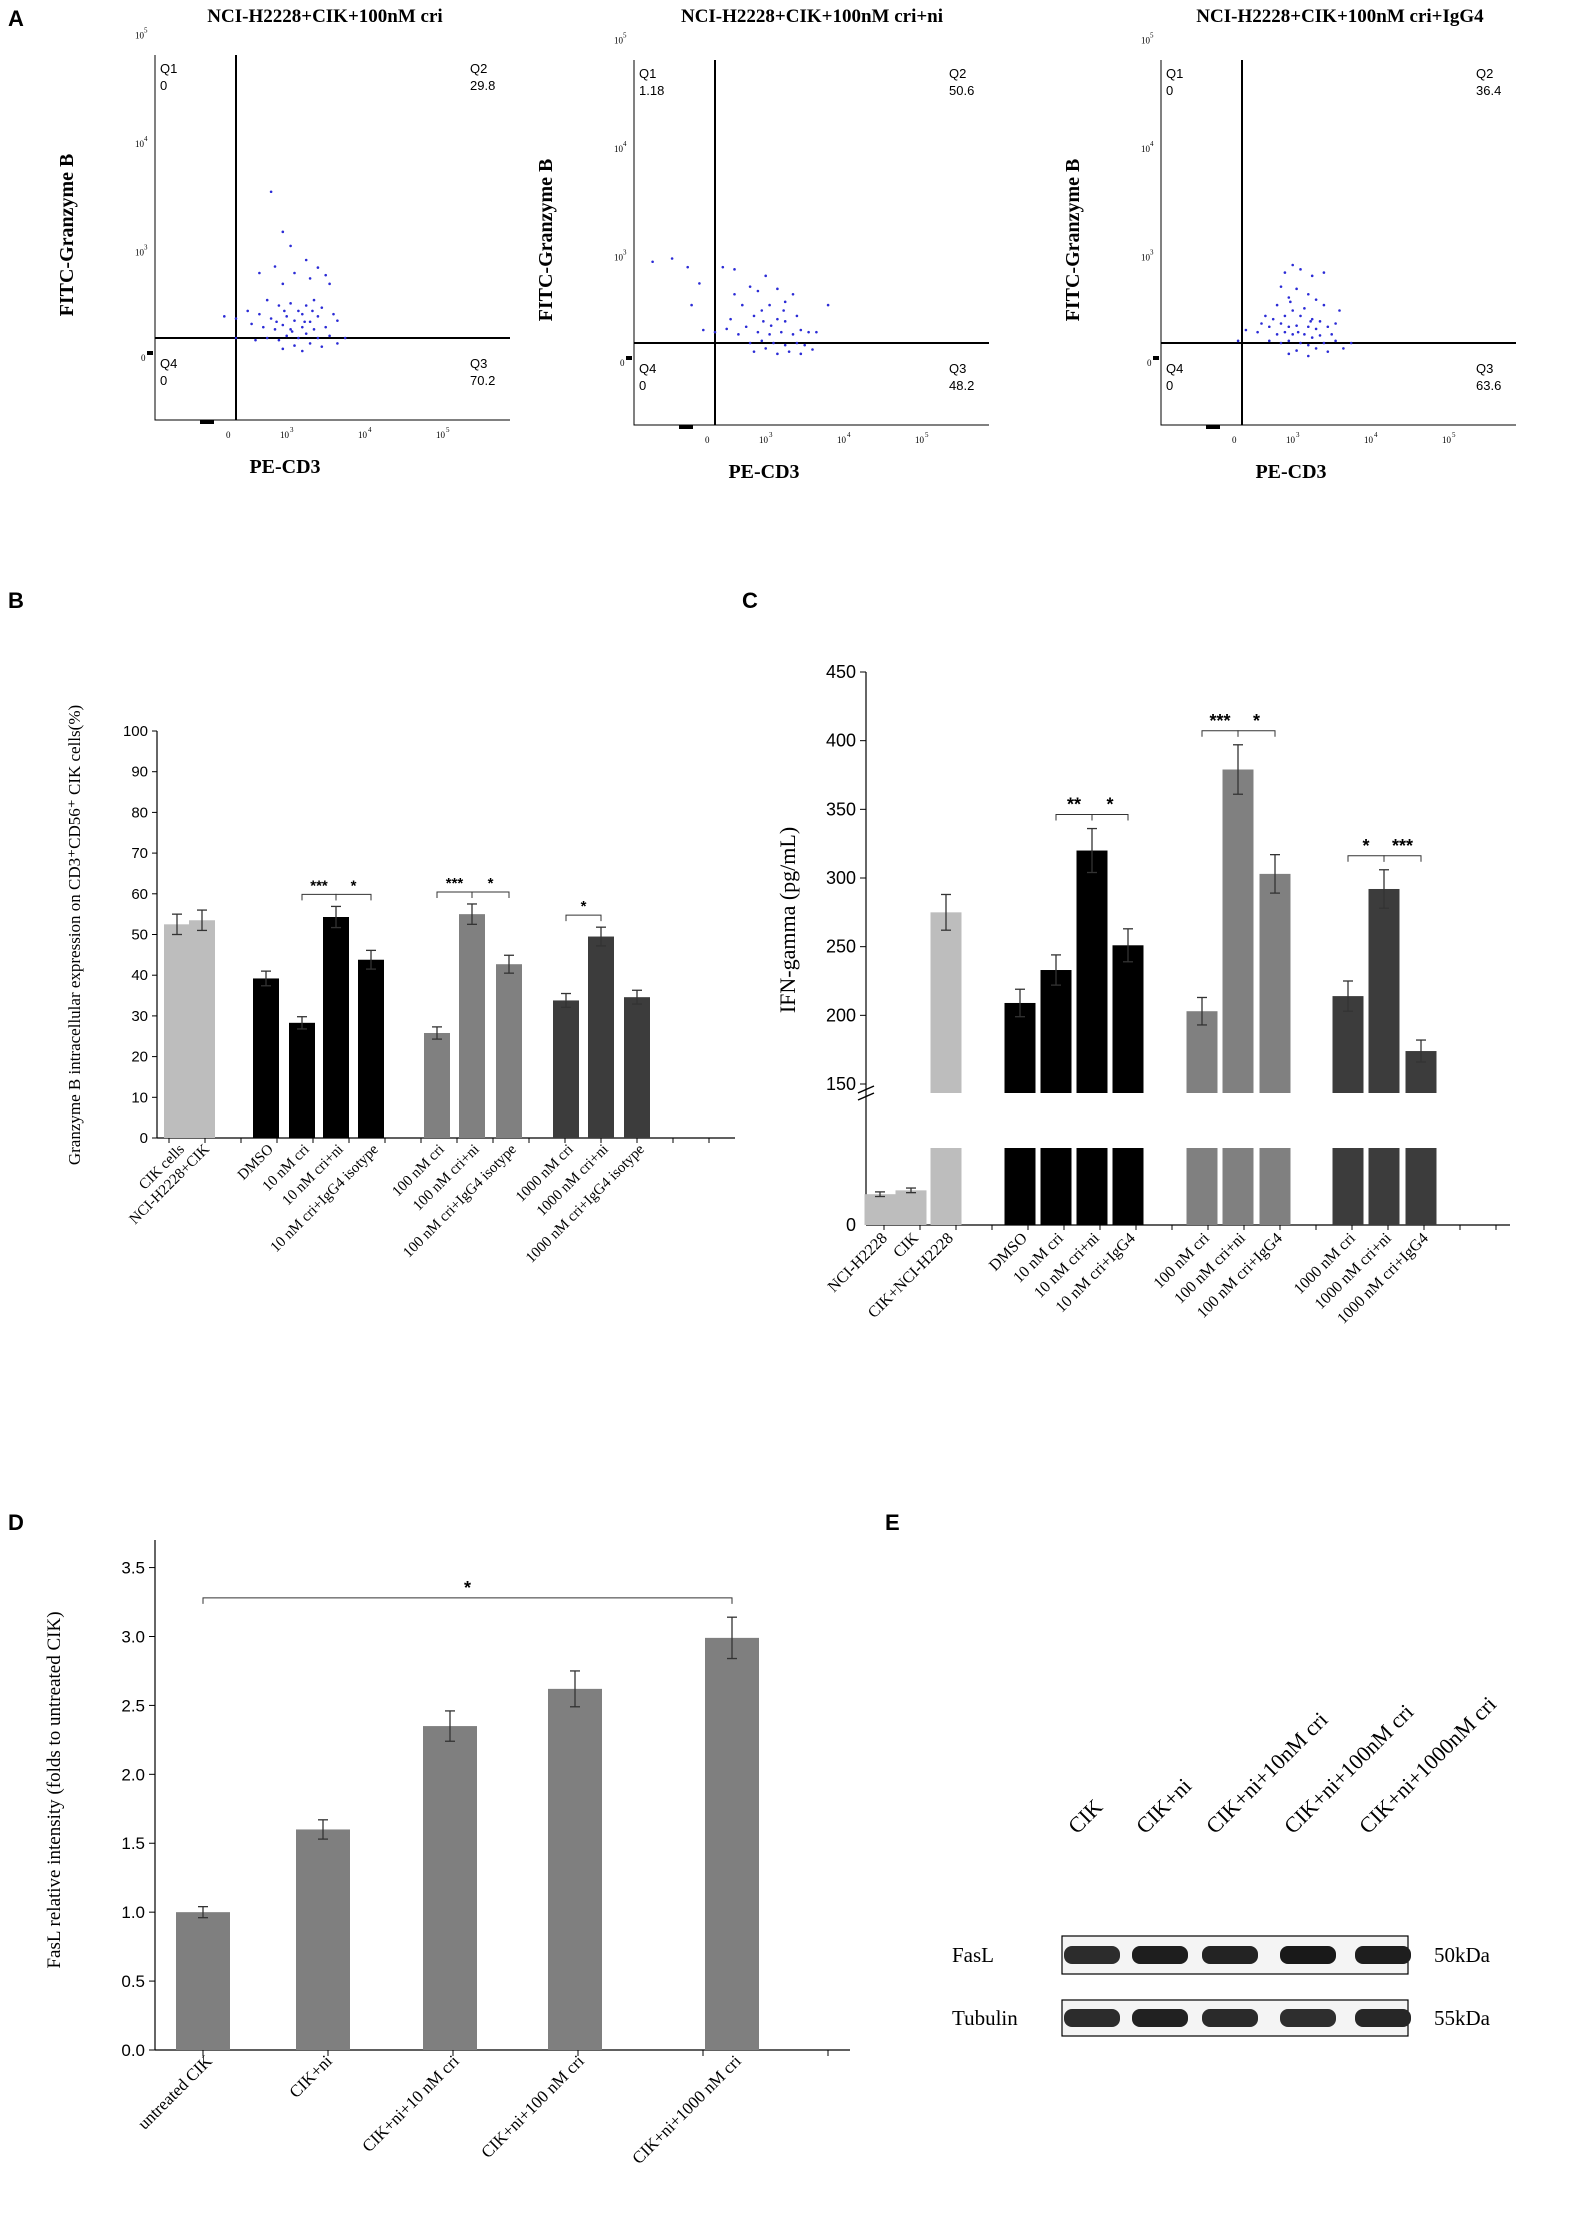 Image resolution: width=1569 pixels, height=2232 pixels. I want to click on q4-value: 0, so click(1169, 385).